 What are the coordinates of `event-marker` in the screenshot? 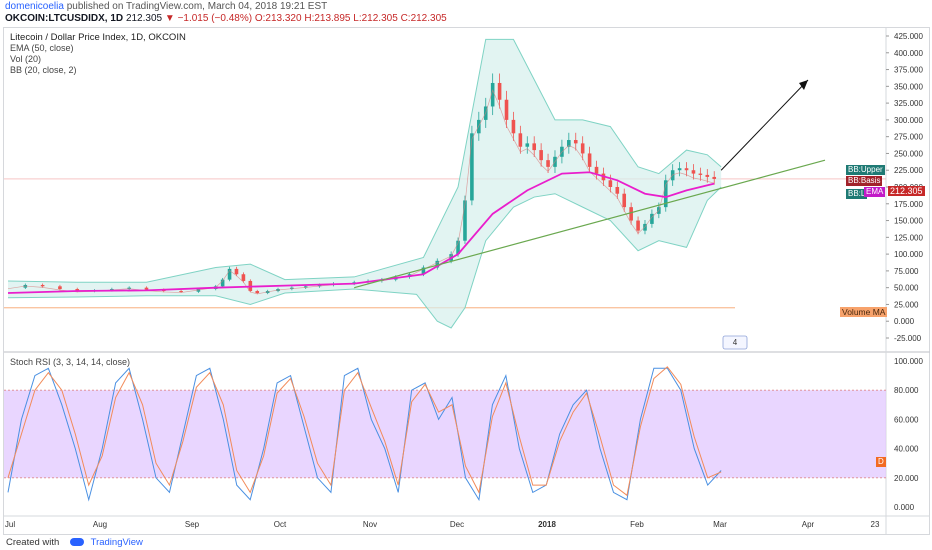 It's located at (735, 342).